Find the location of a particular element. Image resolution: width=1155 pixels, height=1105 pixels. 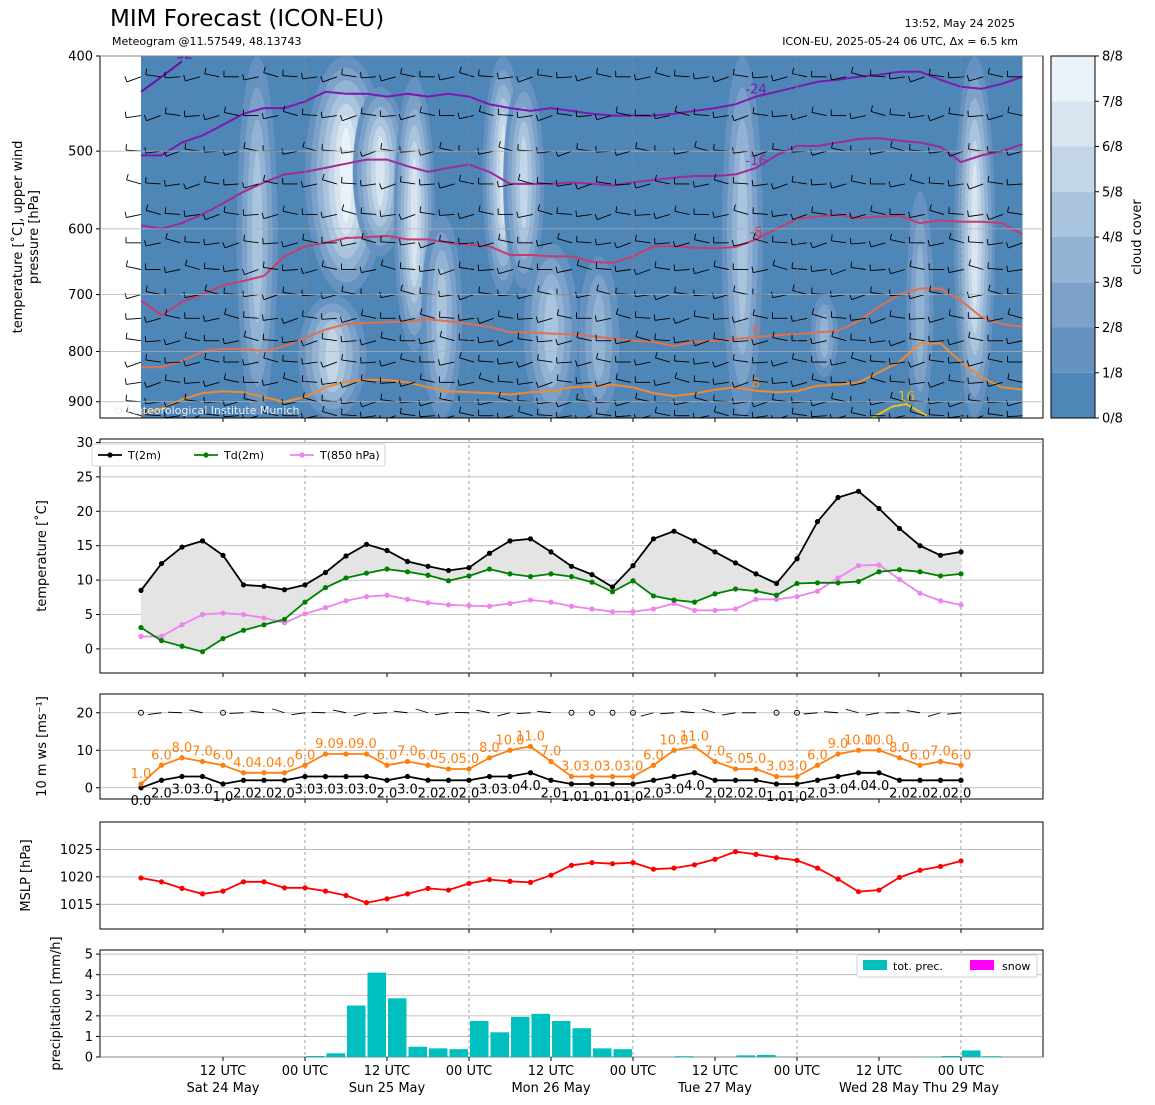

legend-marker is located at coordinates (206, 455).